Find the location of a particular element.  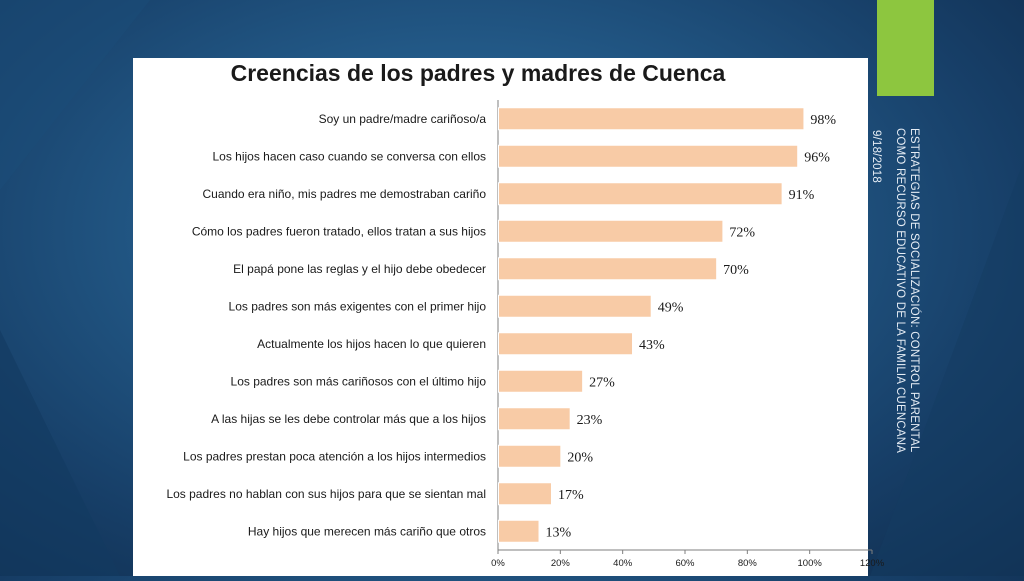

accent-tab is located at coordinates (905, 48).